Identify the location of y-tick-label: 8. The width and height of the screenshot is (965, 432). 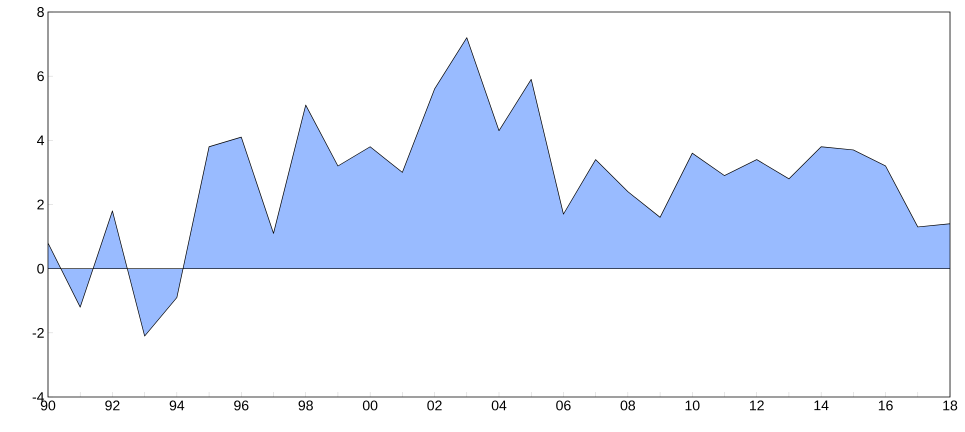
(40, 12).